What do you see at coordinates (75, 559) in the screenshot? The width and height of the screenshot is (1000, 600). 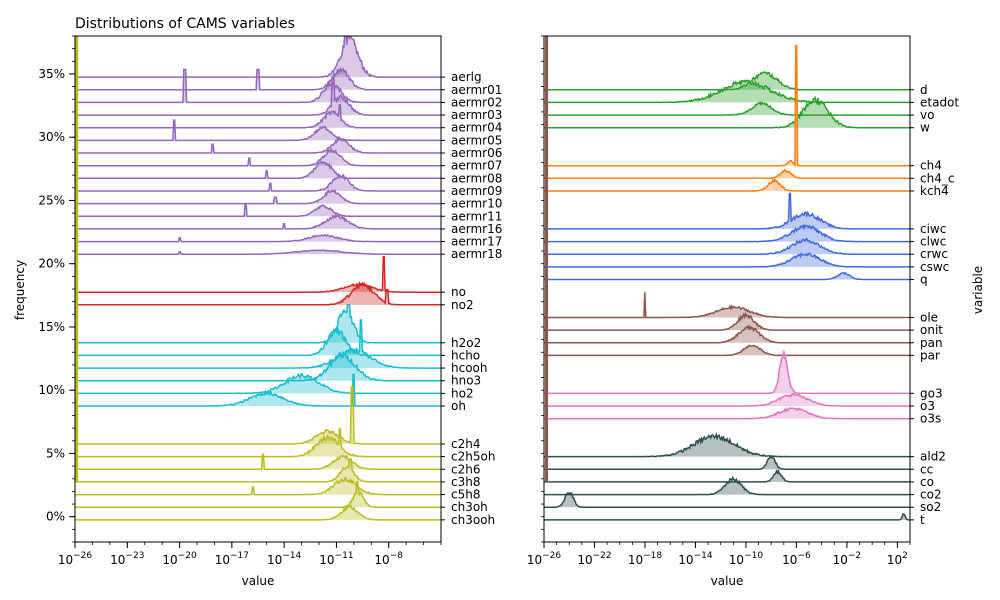 I see `x-tick-label: 10⁻²⁶` at bounding box center [75, 559].